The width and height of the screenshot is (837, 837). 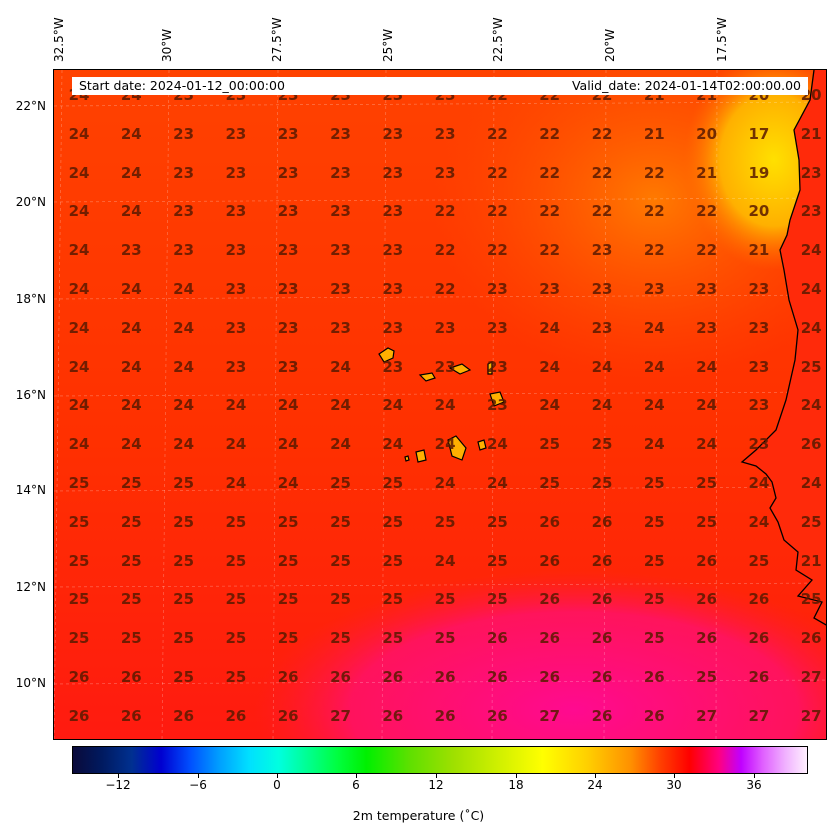 I want to click on colorbar-tick-label: −6, so click(x=198, y=785).